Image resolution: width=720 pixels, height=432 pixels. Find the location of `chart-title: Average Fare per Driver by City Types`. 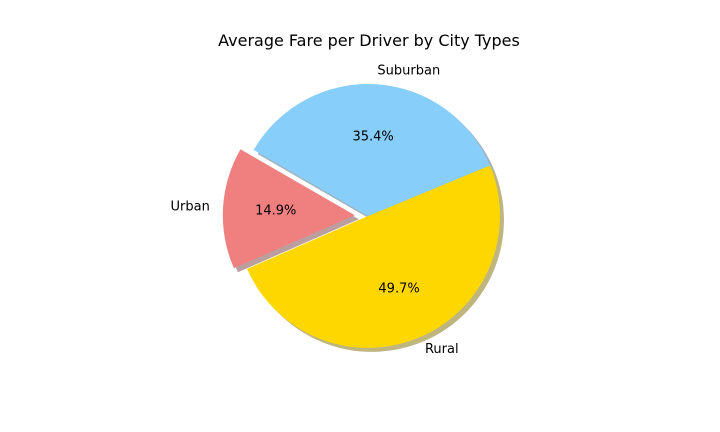

chart-title: Average Fare per Driver by City Types is located at coordinates (369, 40).